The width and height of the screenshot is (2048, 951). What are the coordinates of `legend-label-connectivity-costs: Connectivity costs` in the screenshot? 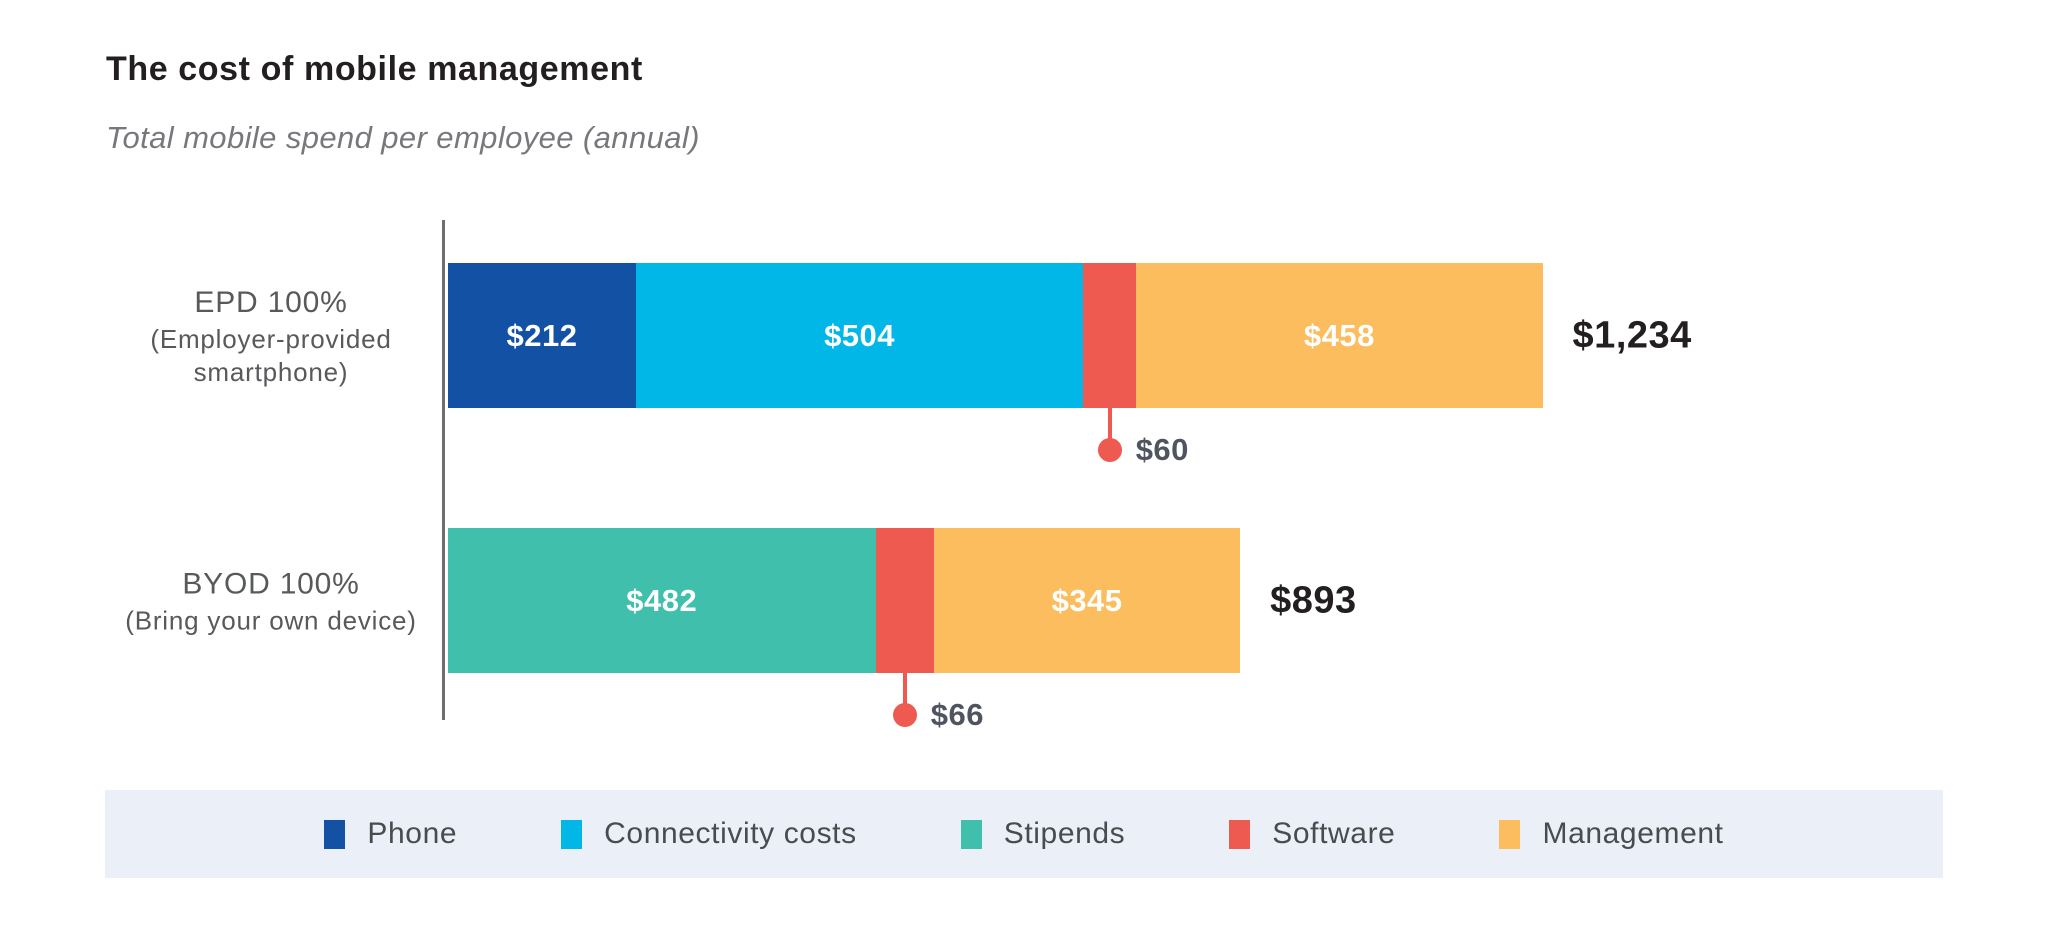 It's located at (730, 833).